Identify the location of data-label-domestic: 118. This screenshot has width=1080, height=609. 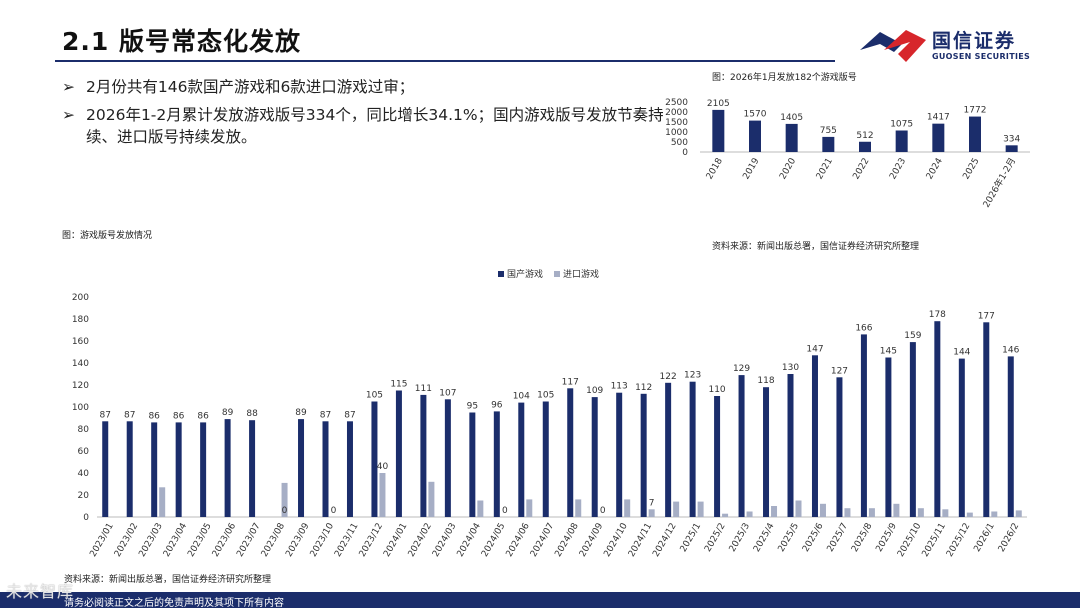
(765, 381).